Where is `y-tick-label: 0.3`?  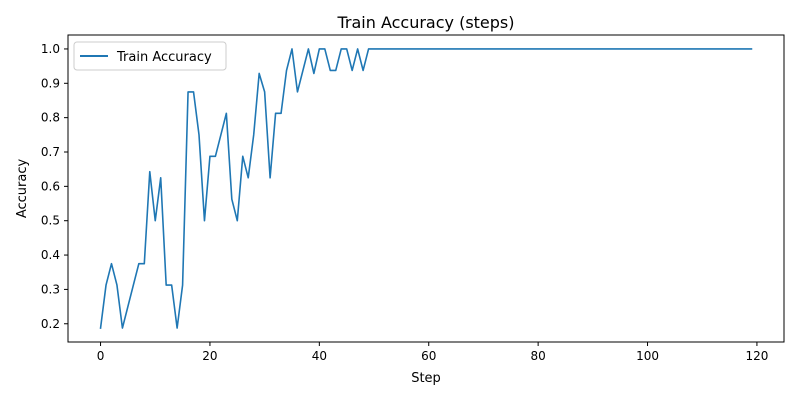
y-tick-label: 0.3 is located at coordinates (50, 289).